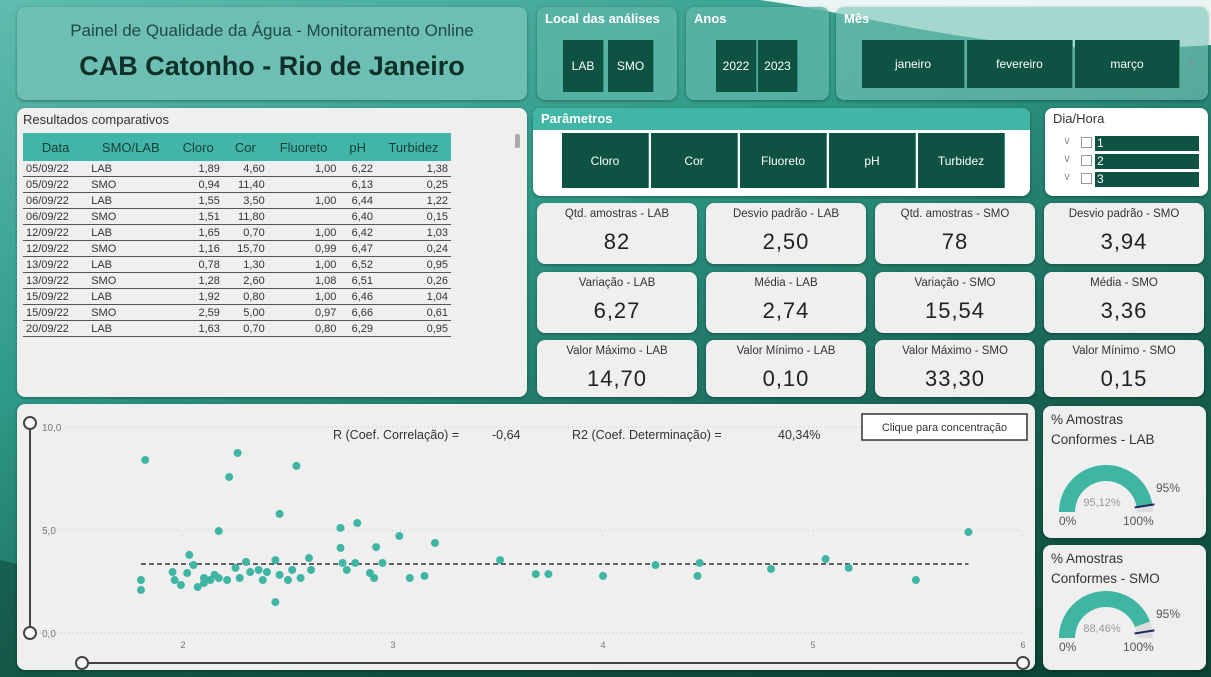 This screenshot has height=677, width=1211. I want to click on table-cell: 0,70, so click(245, 232).